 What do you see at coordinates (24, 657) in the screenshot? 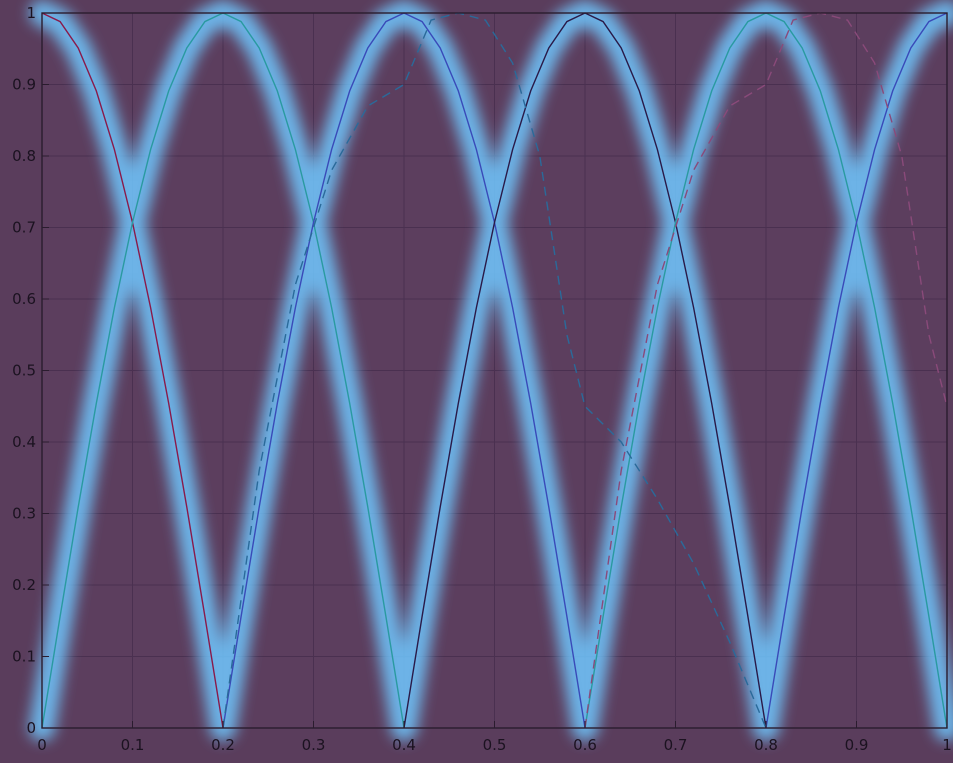
I see `y-tick-label: 0.1` at bounding box center [24, 657].